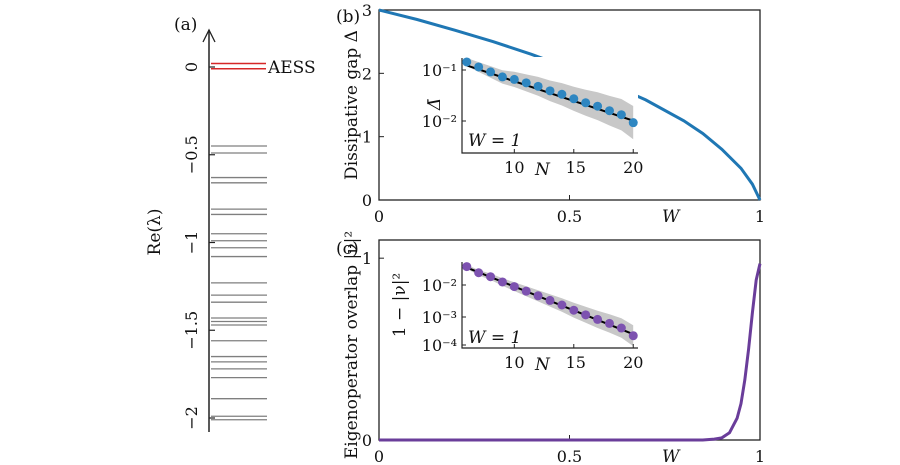 The width and height of the screenshot is (900, 465). Describe the element at coordinates (191, 154) in the screenshot. I see `a-tick-label: −0.5` at that location.